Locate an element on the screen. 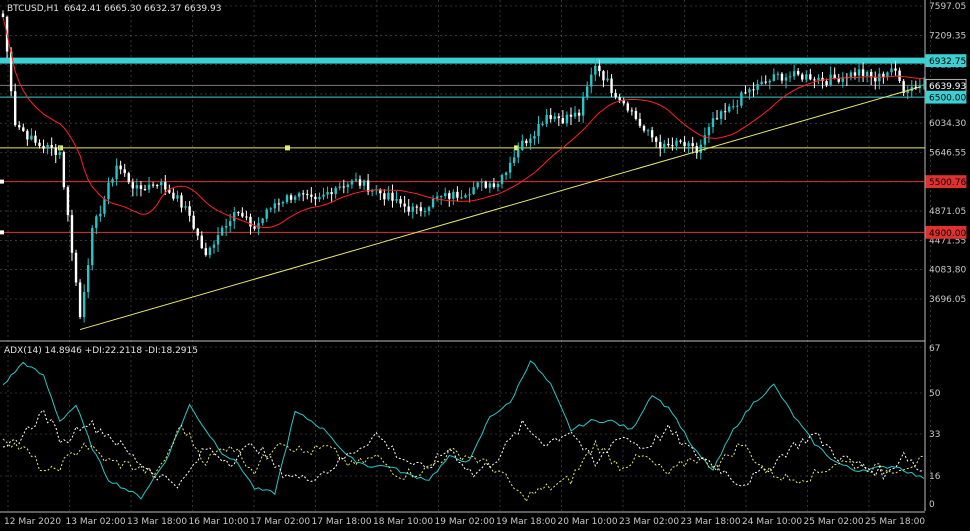  time-tick-label: 19 Mar 02:00 is located at coordinates (465, 522).